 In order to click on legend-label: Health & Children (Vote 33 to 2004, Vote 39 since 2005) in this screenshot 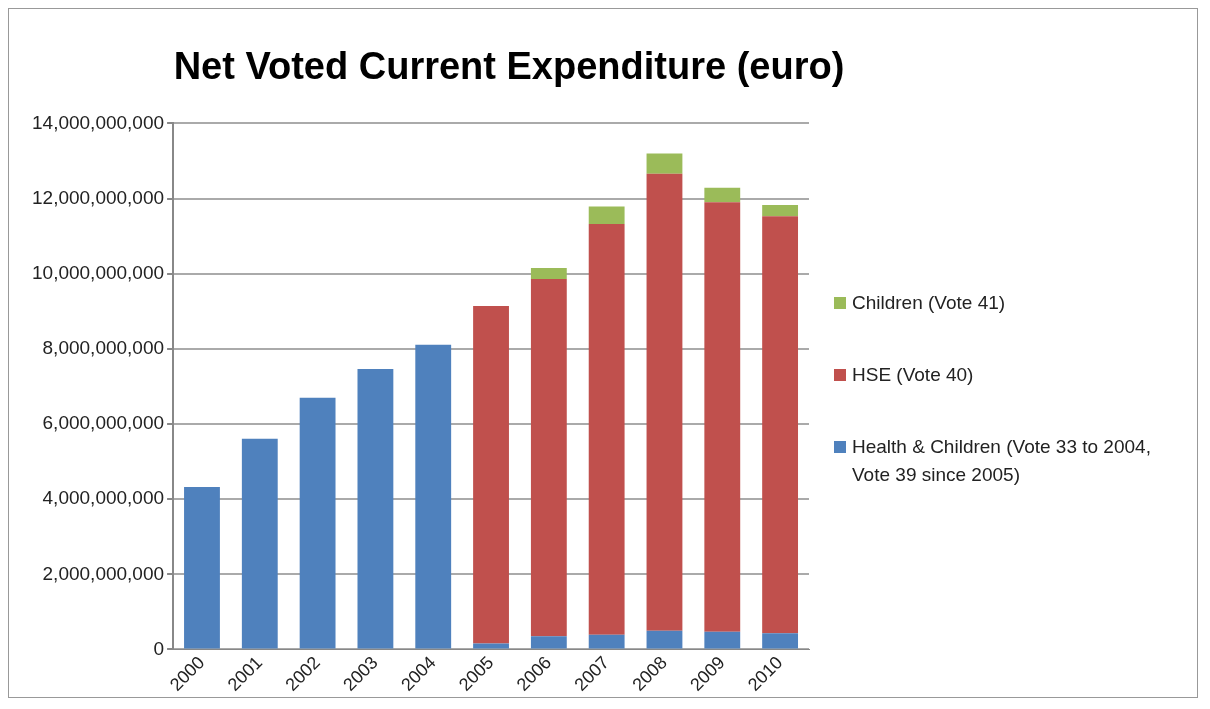, I will do `click(1002, 461)`.